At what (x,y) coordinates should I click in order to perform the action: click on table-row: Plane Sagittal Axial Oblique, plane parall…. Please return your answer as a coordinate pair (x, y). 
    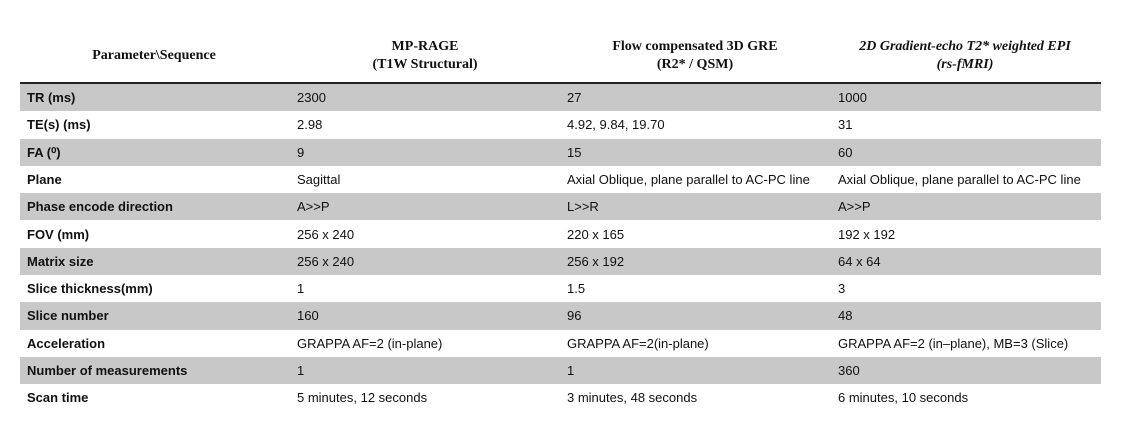
    Looking at the image, I should click on (560, 179).